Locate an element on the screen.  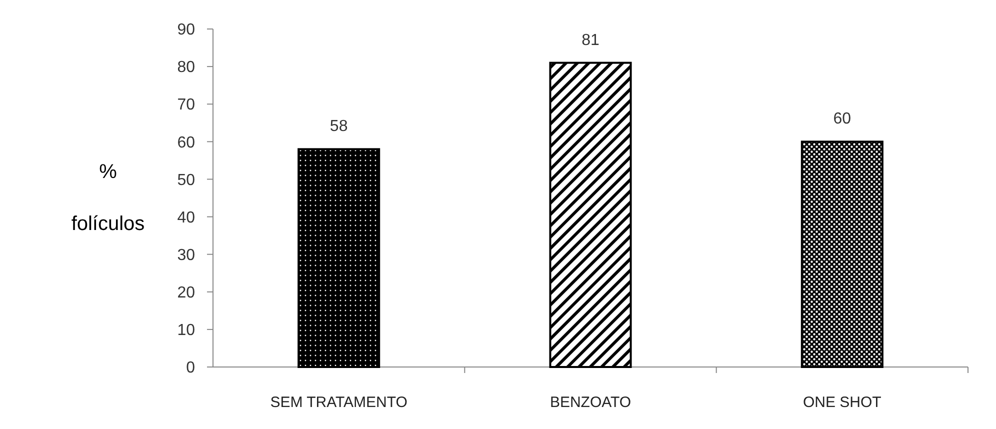
x-tick-label: BENZOATO is located at coordinates (591, 402).